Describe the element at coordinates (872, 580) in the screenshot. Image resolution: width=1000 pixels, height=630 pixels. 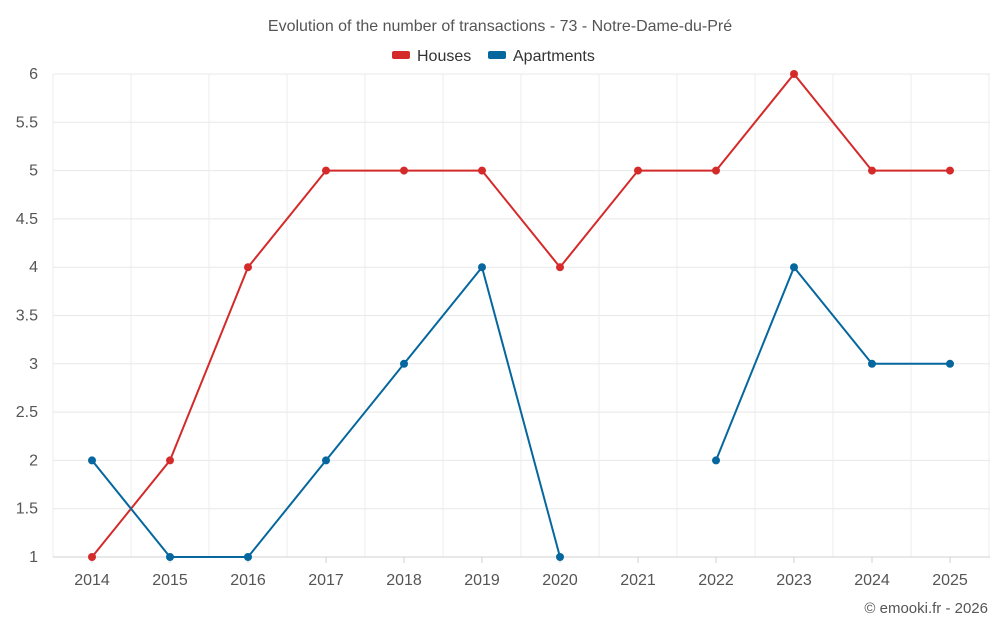
I see `x-tick-label: 2024` at that location.